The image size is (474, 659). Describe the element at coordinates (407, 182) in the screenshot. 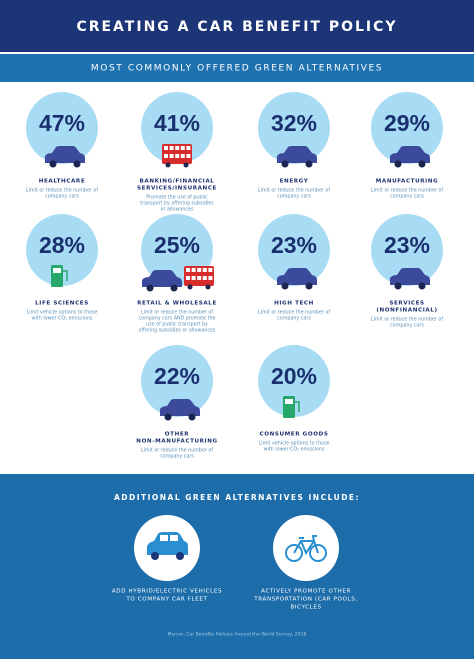

I see `category-label: MANUFACTURING` at that location.